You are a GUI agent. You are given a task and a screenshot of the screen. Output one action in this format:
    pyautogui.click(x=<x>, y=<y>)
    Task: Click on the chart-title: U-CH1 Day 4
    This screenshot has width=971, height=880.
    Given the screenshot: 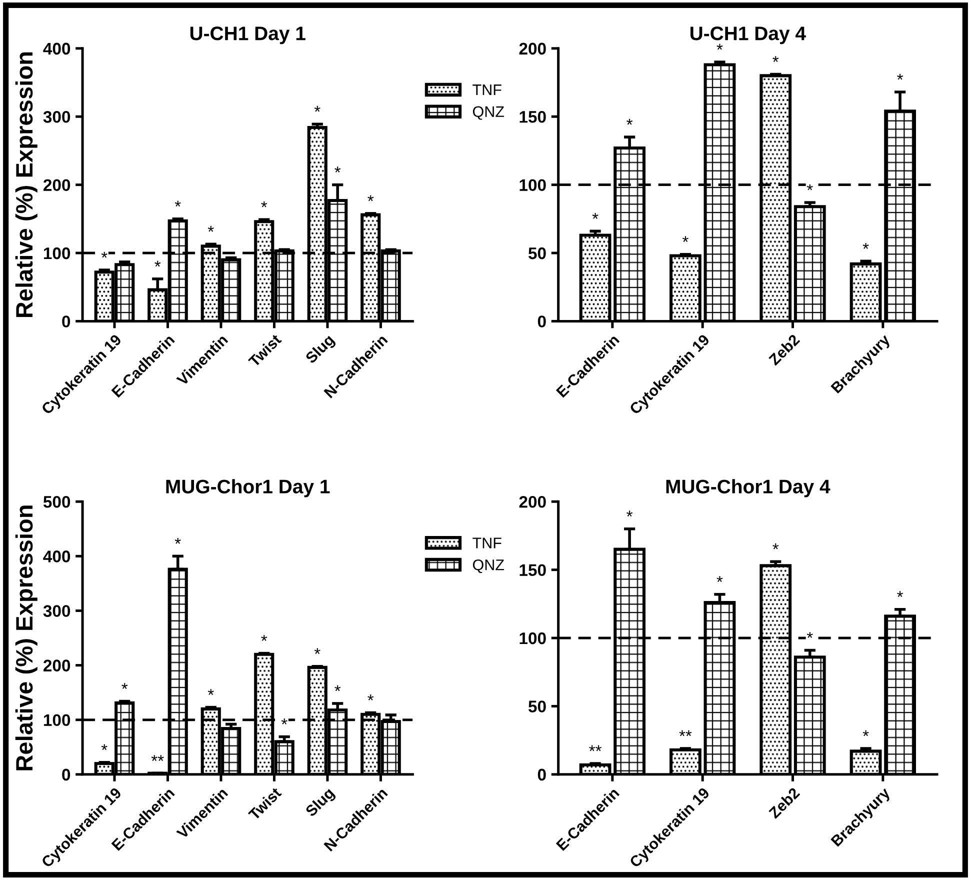 What is the action you would take?
    pyautogui.click(x=748, y=35)
    